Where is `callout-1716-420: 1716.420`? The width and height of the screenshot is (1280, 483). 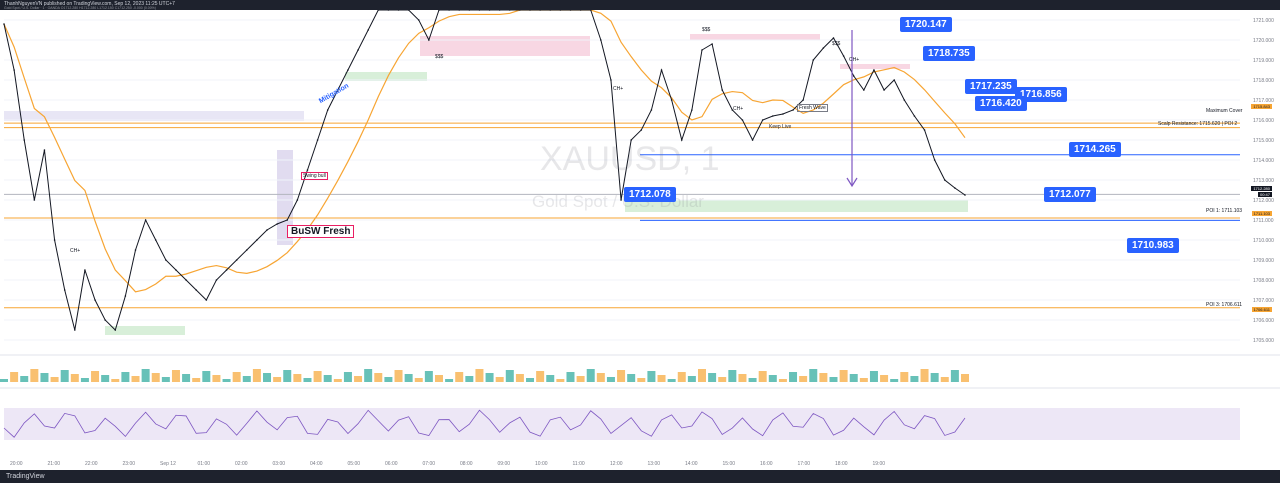 callout-1716-420: 1716.420 is located at coordinates (1001, 103).